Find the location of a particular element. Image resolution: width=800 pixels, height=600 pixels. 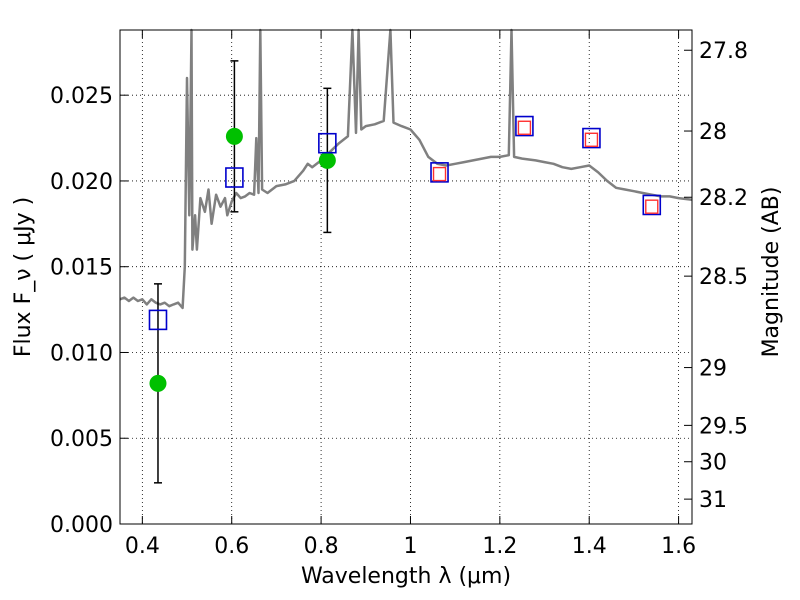

right-tick-label: 28 is located at coordinates (713, 132).